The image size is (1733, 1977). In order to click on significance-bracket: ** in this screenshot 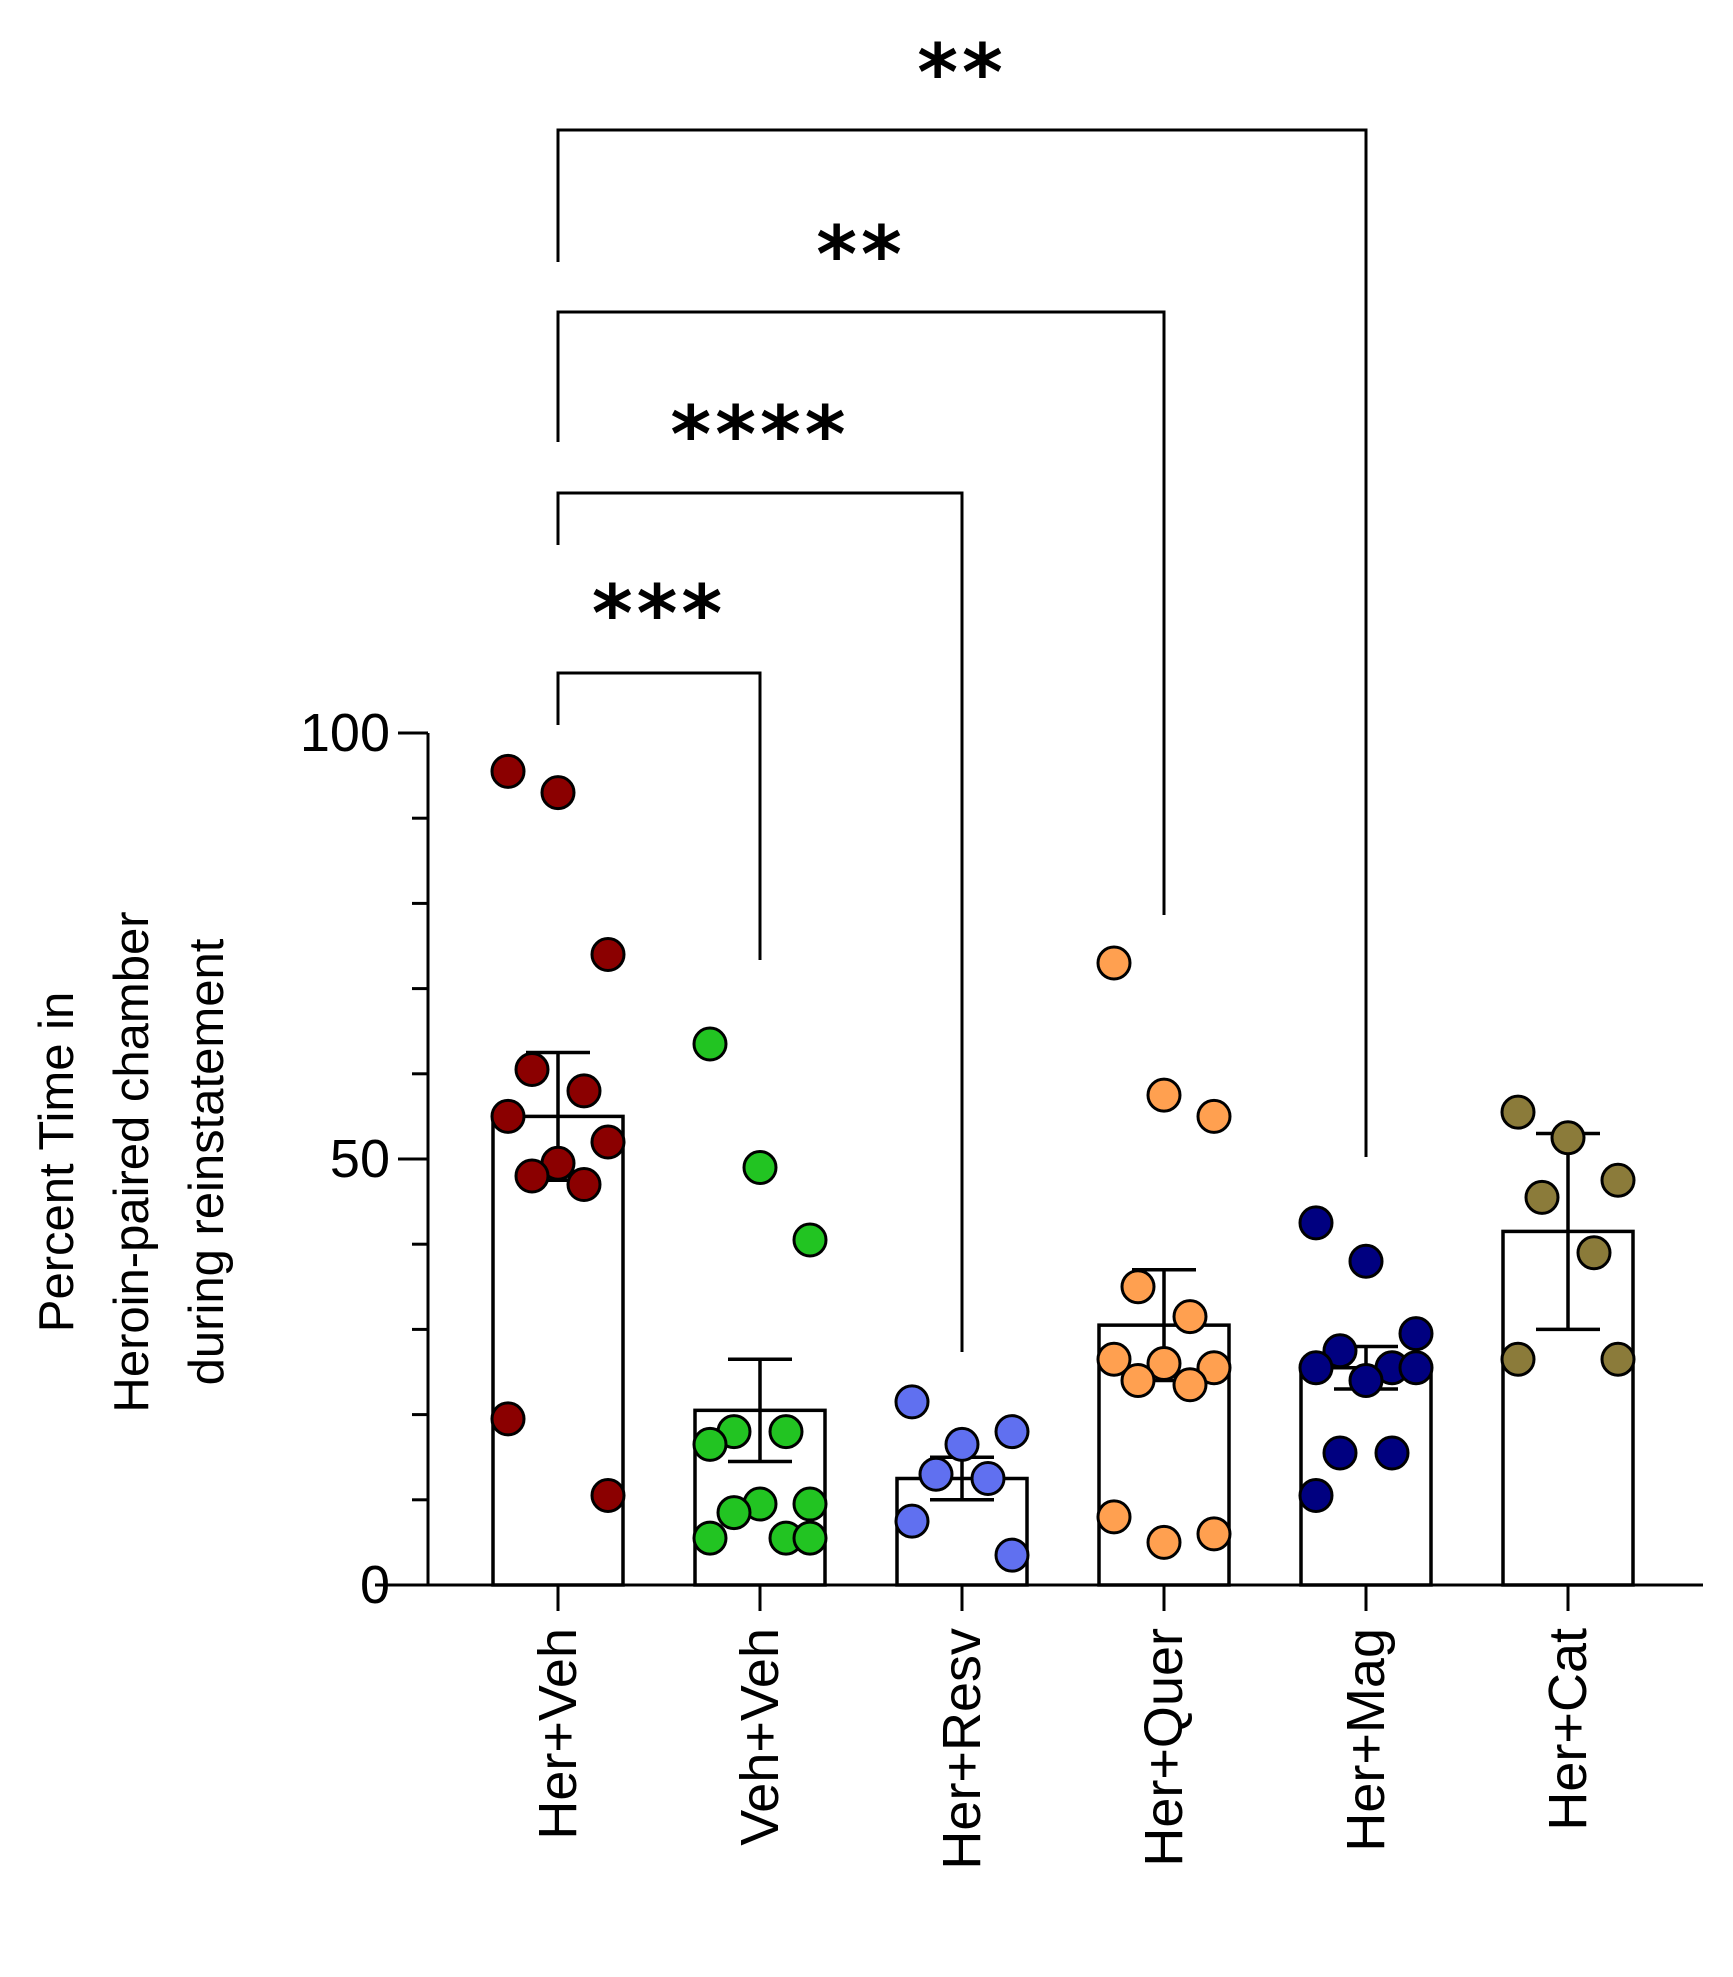, I will do `click(861, 563)`.